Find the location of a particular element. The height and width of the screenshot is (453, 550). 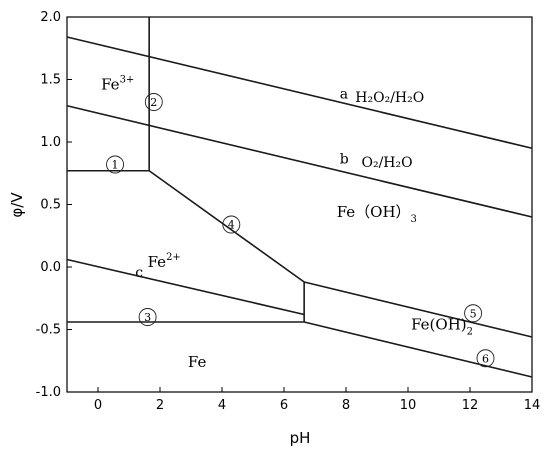

region-label-fe3: Fe3+ is located at coordinates (117, 84).